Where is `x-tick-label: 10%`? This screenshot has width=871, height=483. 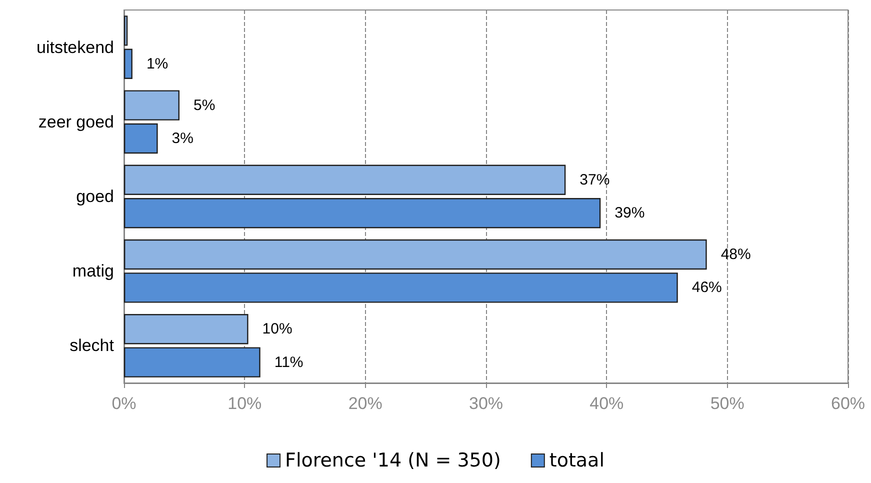
x-tick-label: 10% is located at coordinates (245, 403).